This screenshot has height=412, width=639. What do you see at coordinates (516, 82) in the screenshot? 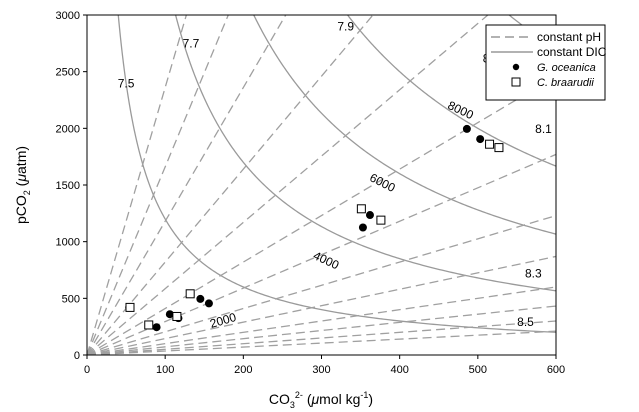
I see `legend-marker-c-braarudii` at bounding box center [516, 82].